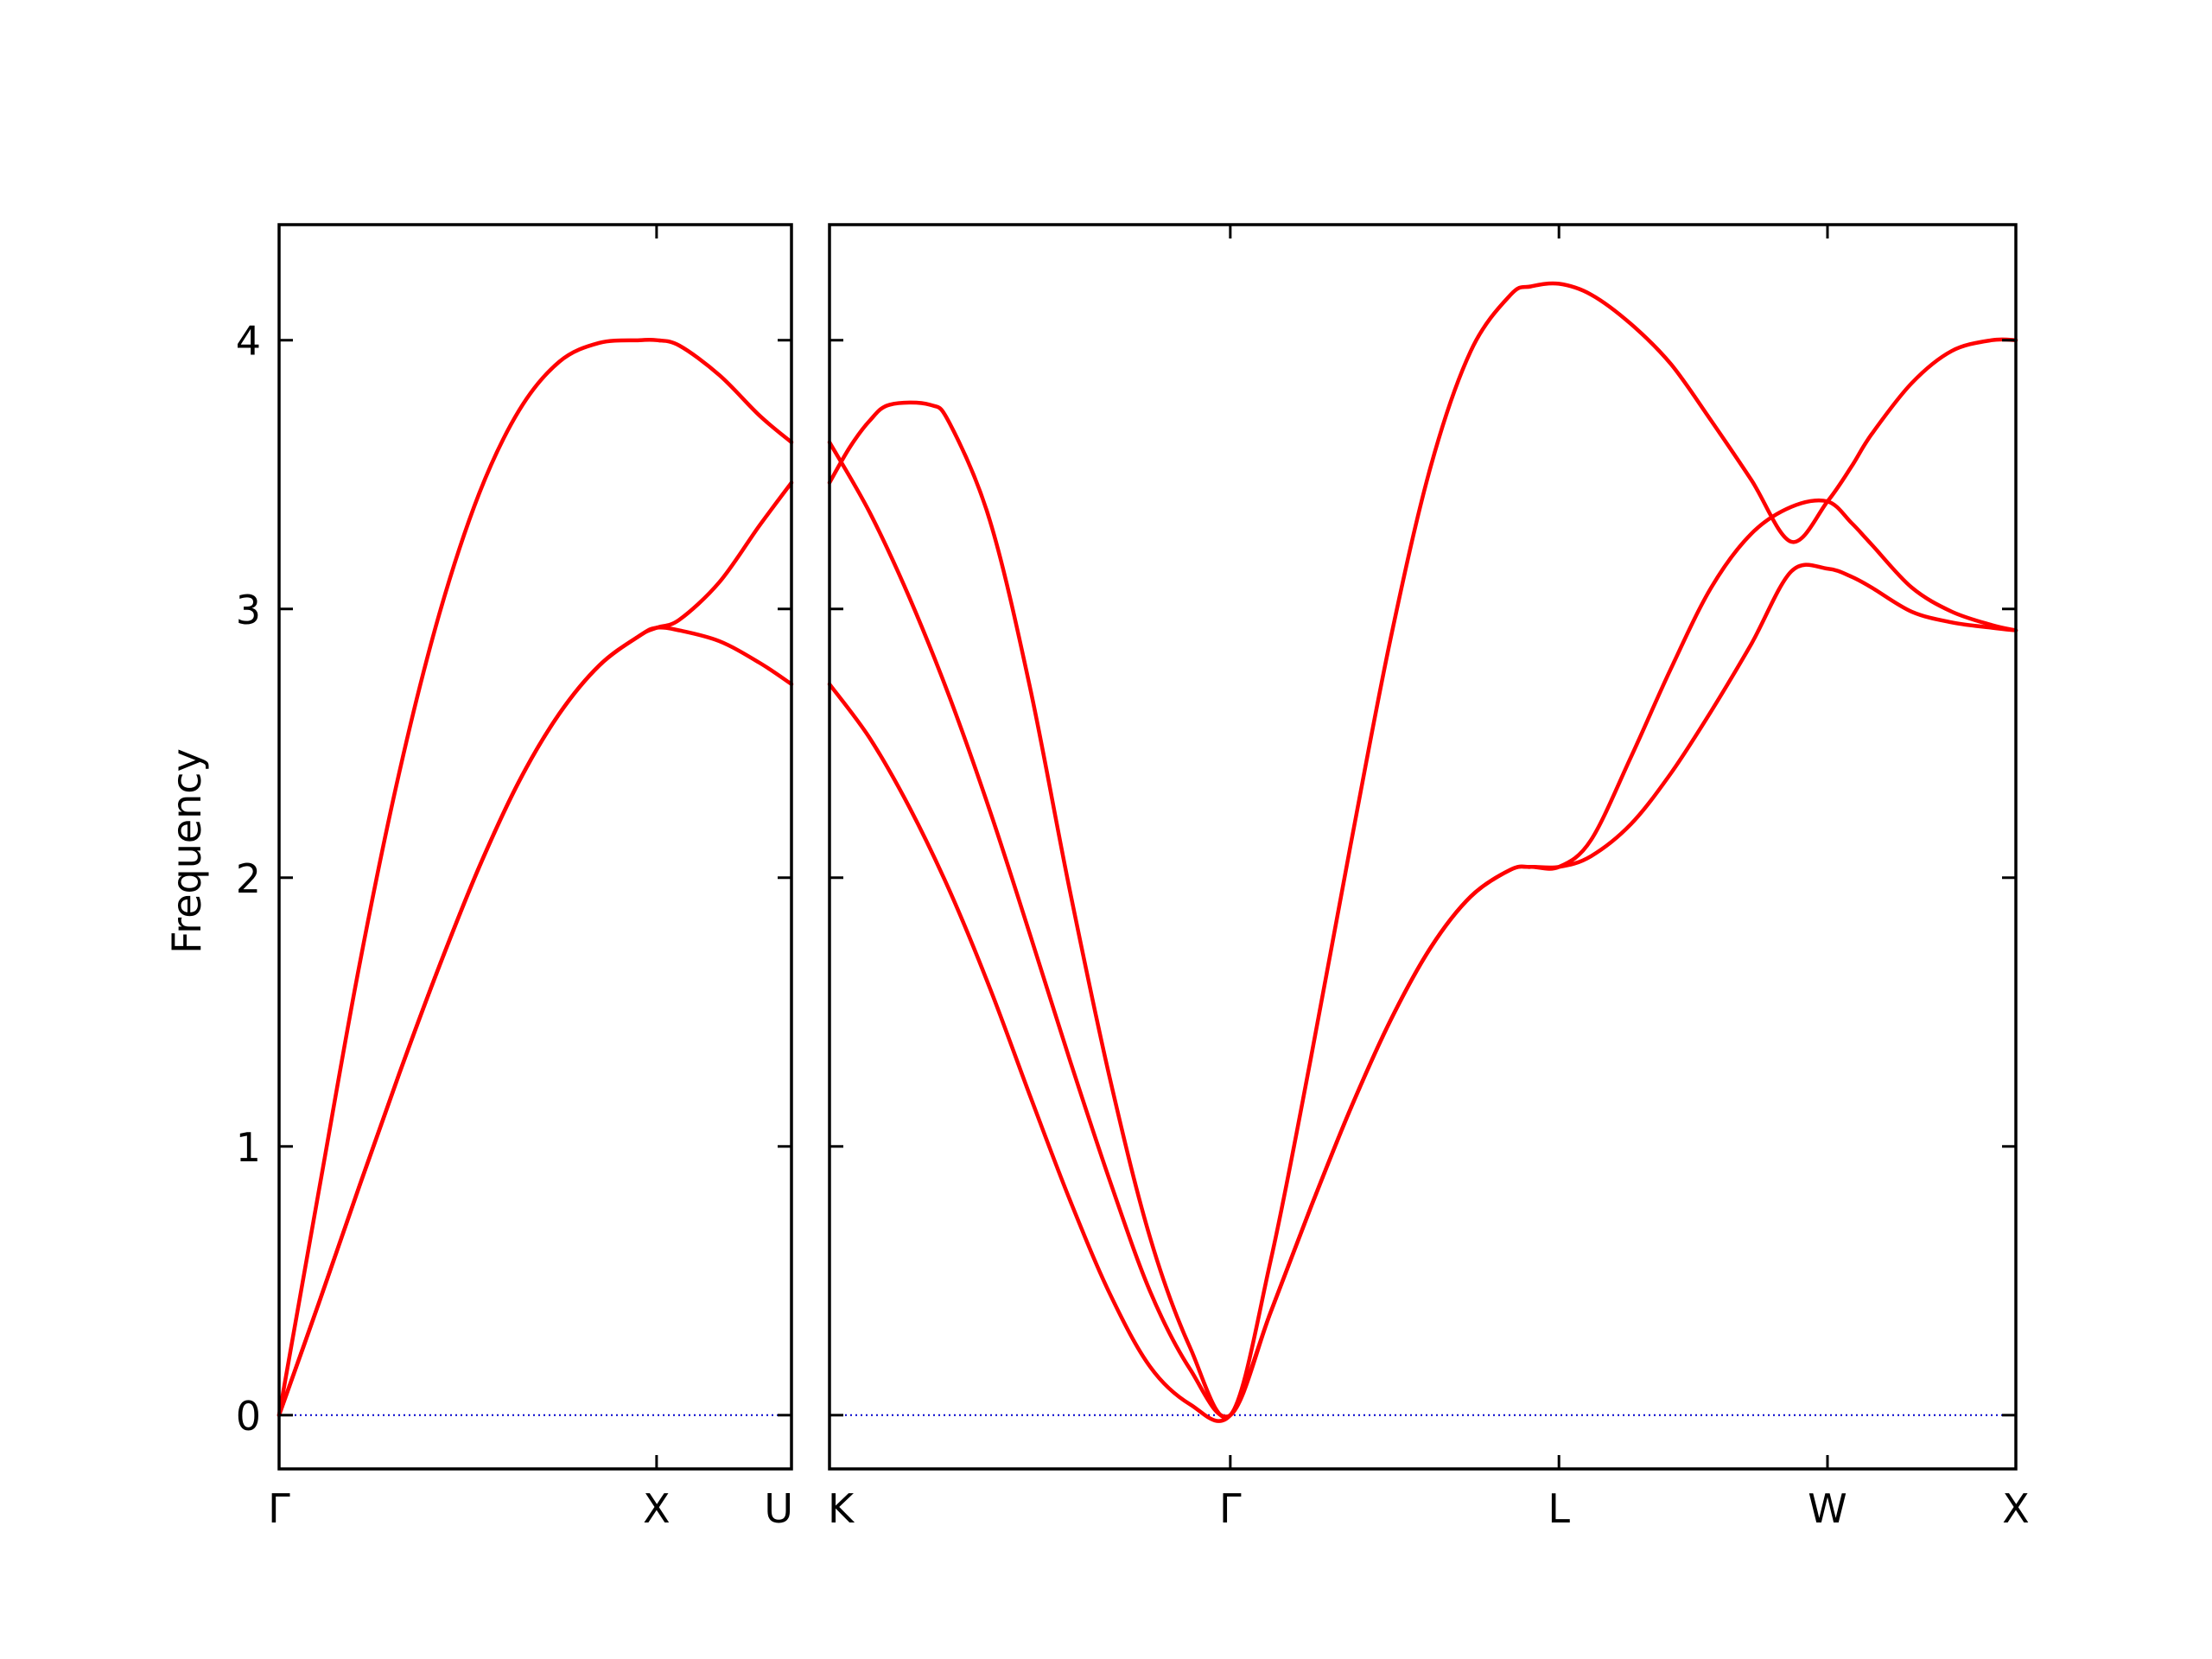 This screenshot has height=1659, width=2212. I want to click on x-tick-label: U, so click(778, 1508).